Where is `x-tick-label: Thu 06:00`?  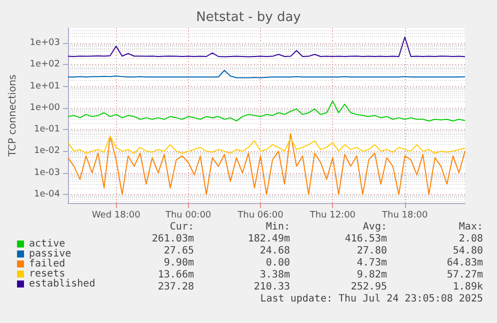
x-tick-label: Thu 06:00 is located at coordinates (260, 215).